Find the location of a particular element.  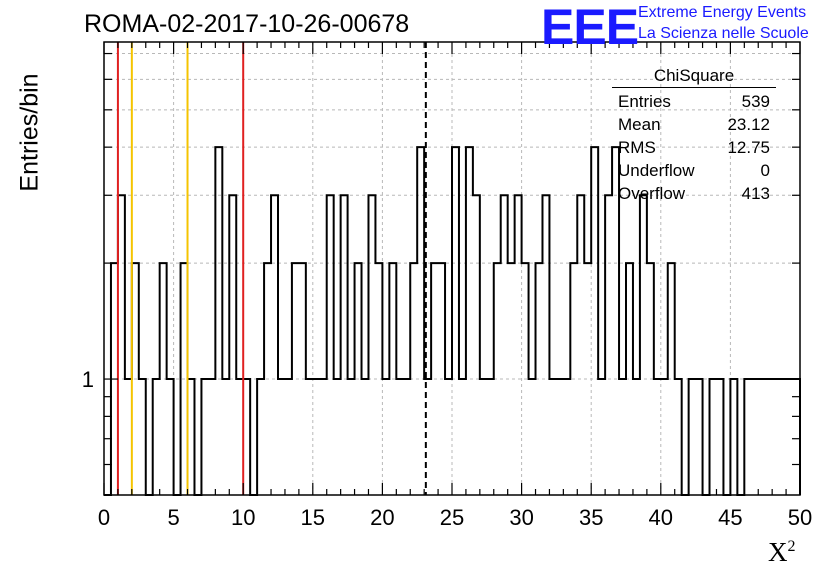

logo-subtitle-line2: La Scienza nelle Scuole is located at coordinates (723, 33).